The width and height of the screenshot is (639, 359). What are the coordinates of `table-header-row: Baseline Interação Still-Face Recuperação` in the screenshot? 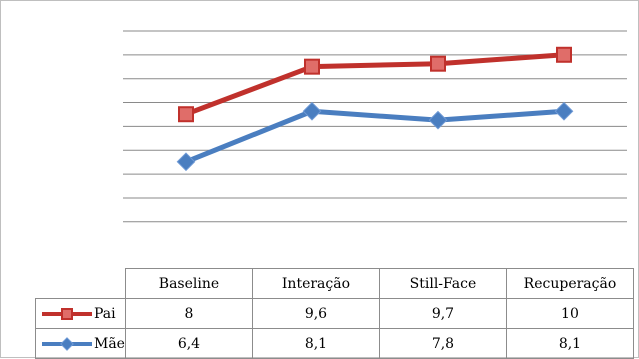 It's located at (334, 283).